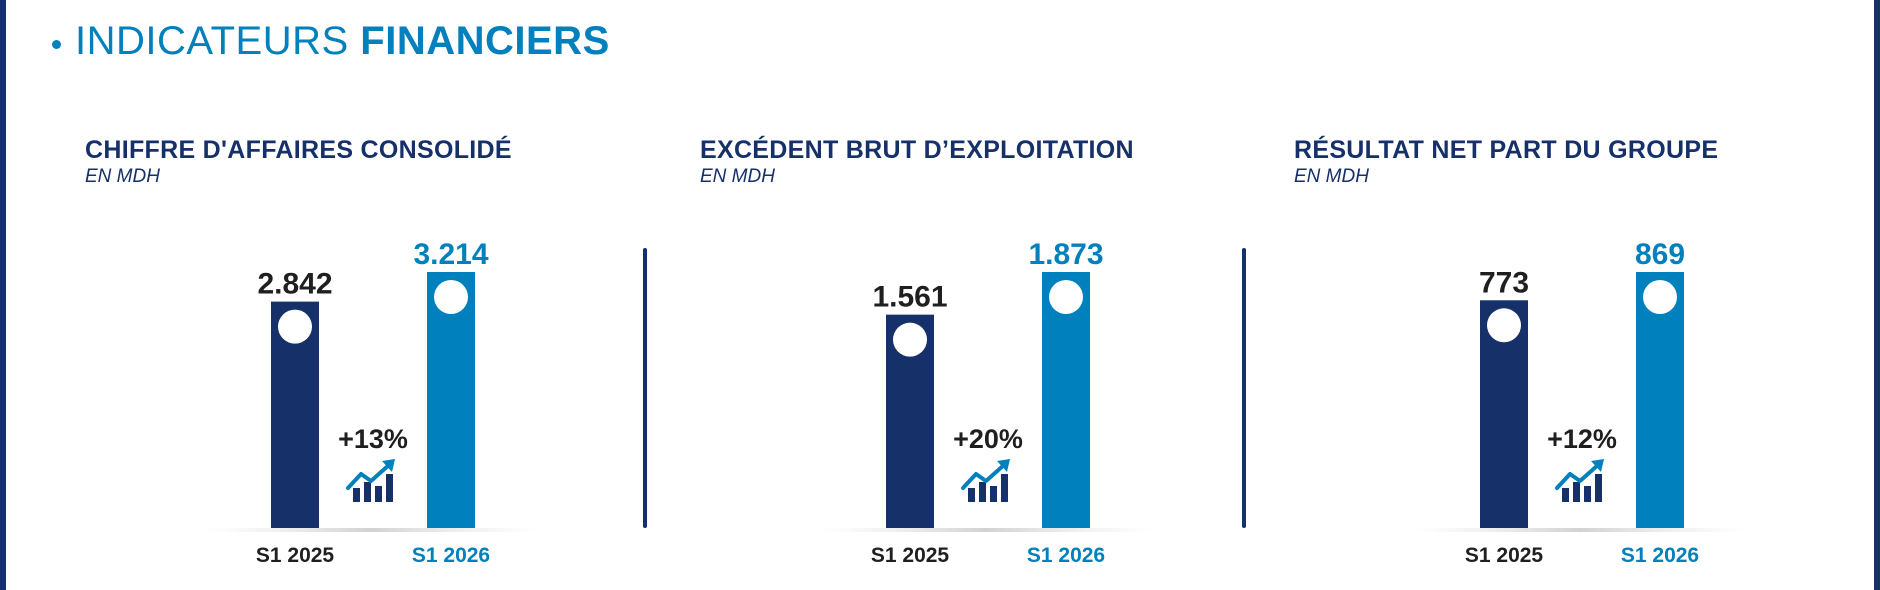  Describe the element at coordinates (1065, 254) in the screenshot. I see `bar-value-label: 1.873` at that location.